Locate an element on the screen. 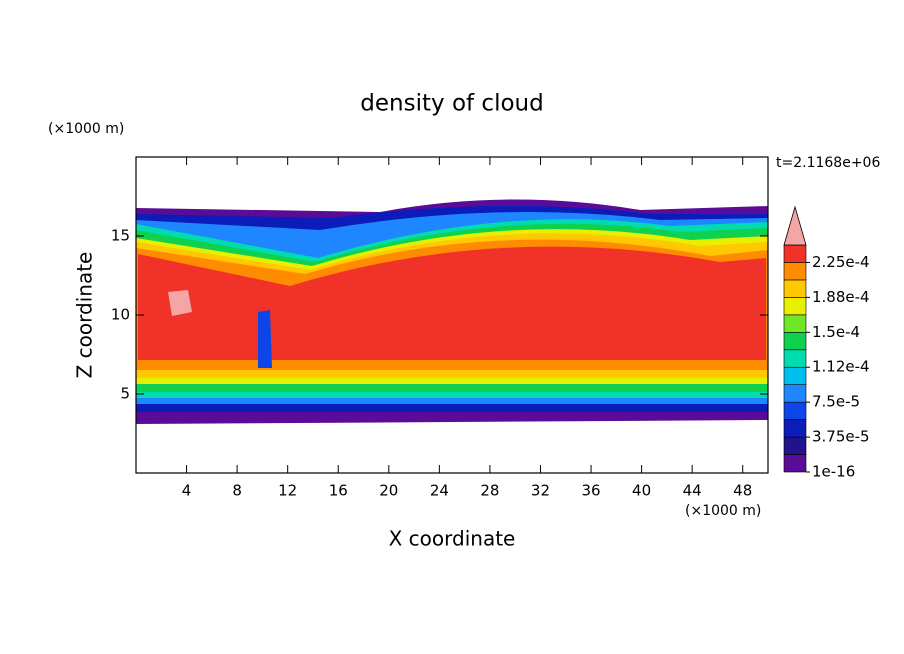 Image resolution: width=904 pixels, height=654 pixels. x-tick-label: 20 is located at coordinates (388, 491).